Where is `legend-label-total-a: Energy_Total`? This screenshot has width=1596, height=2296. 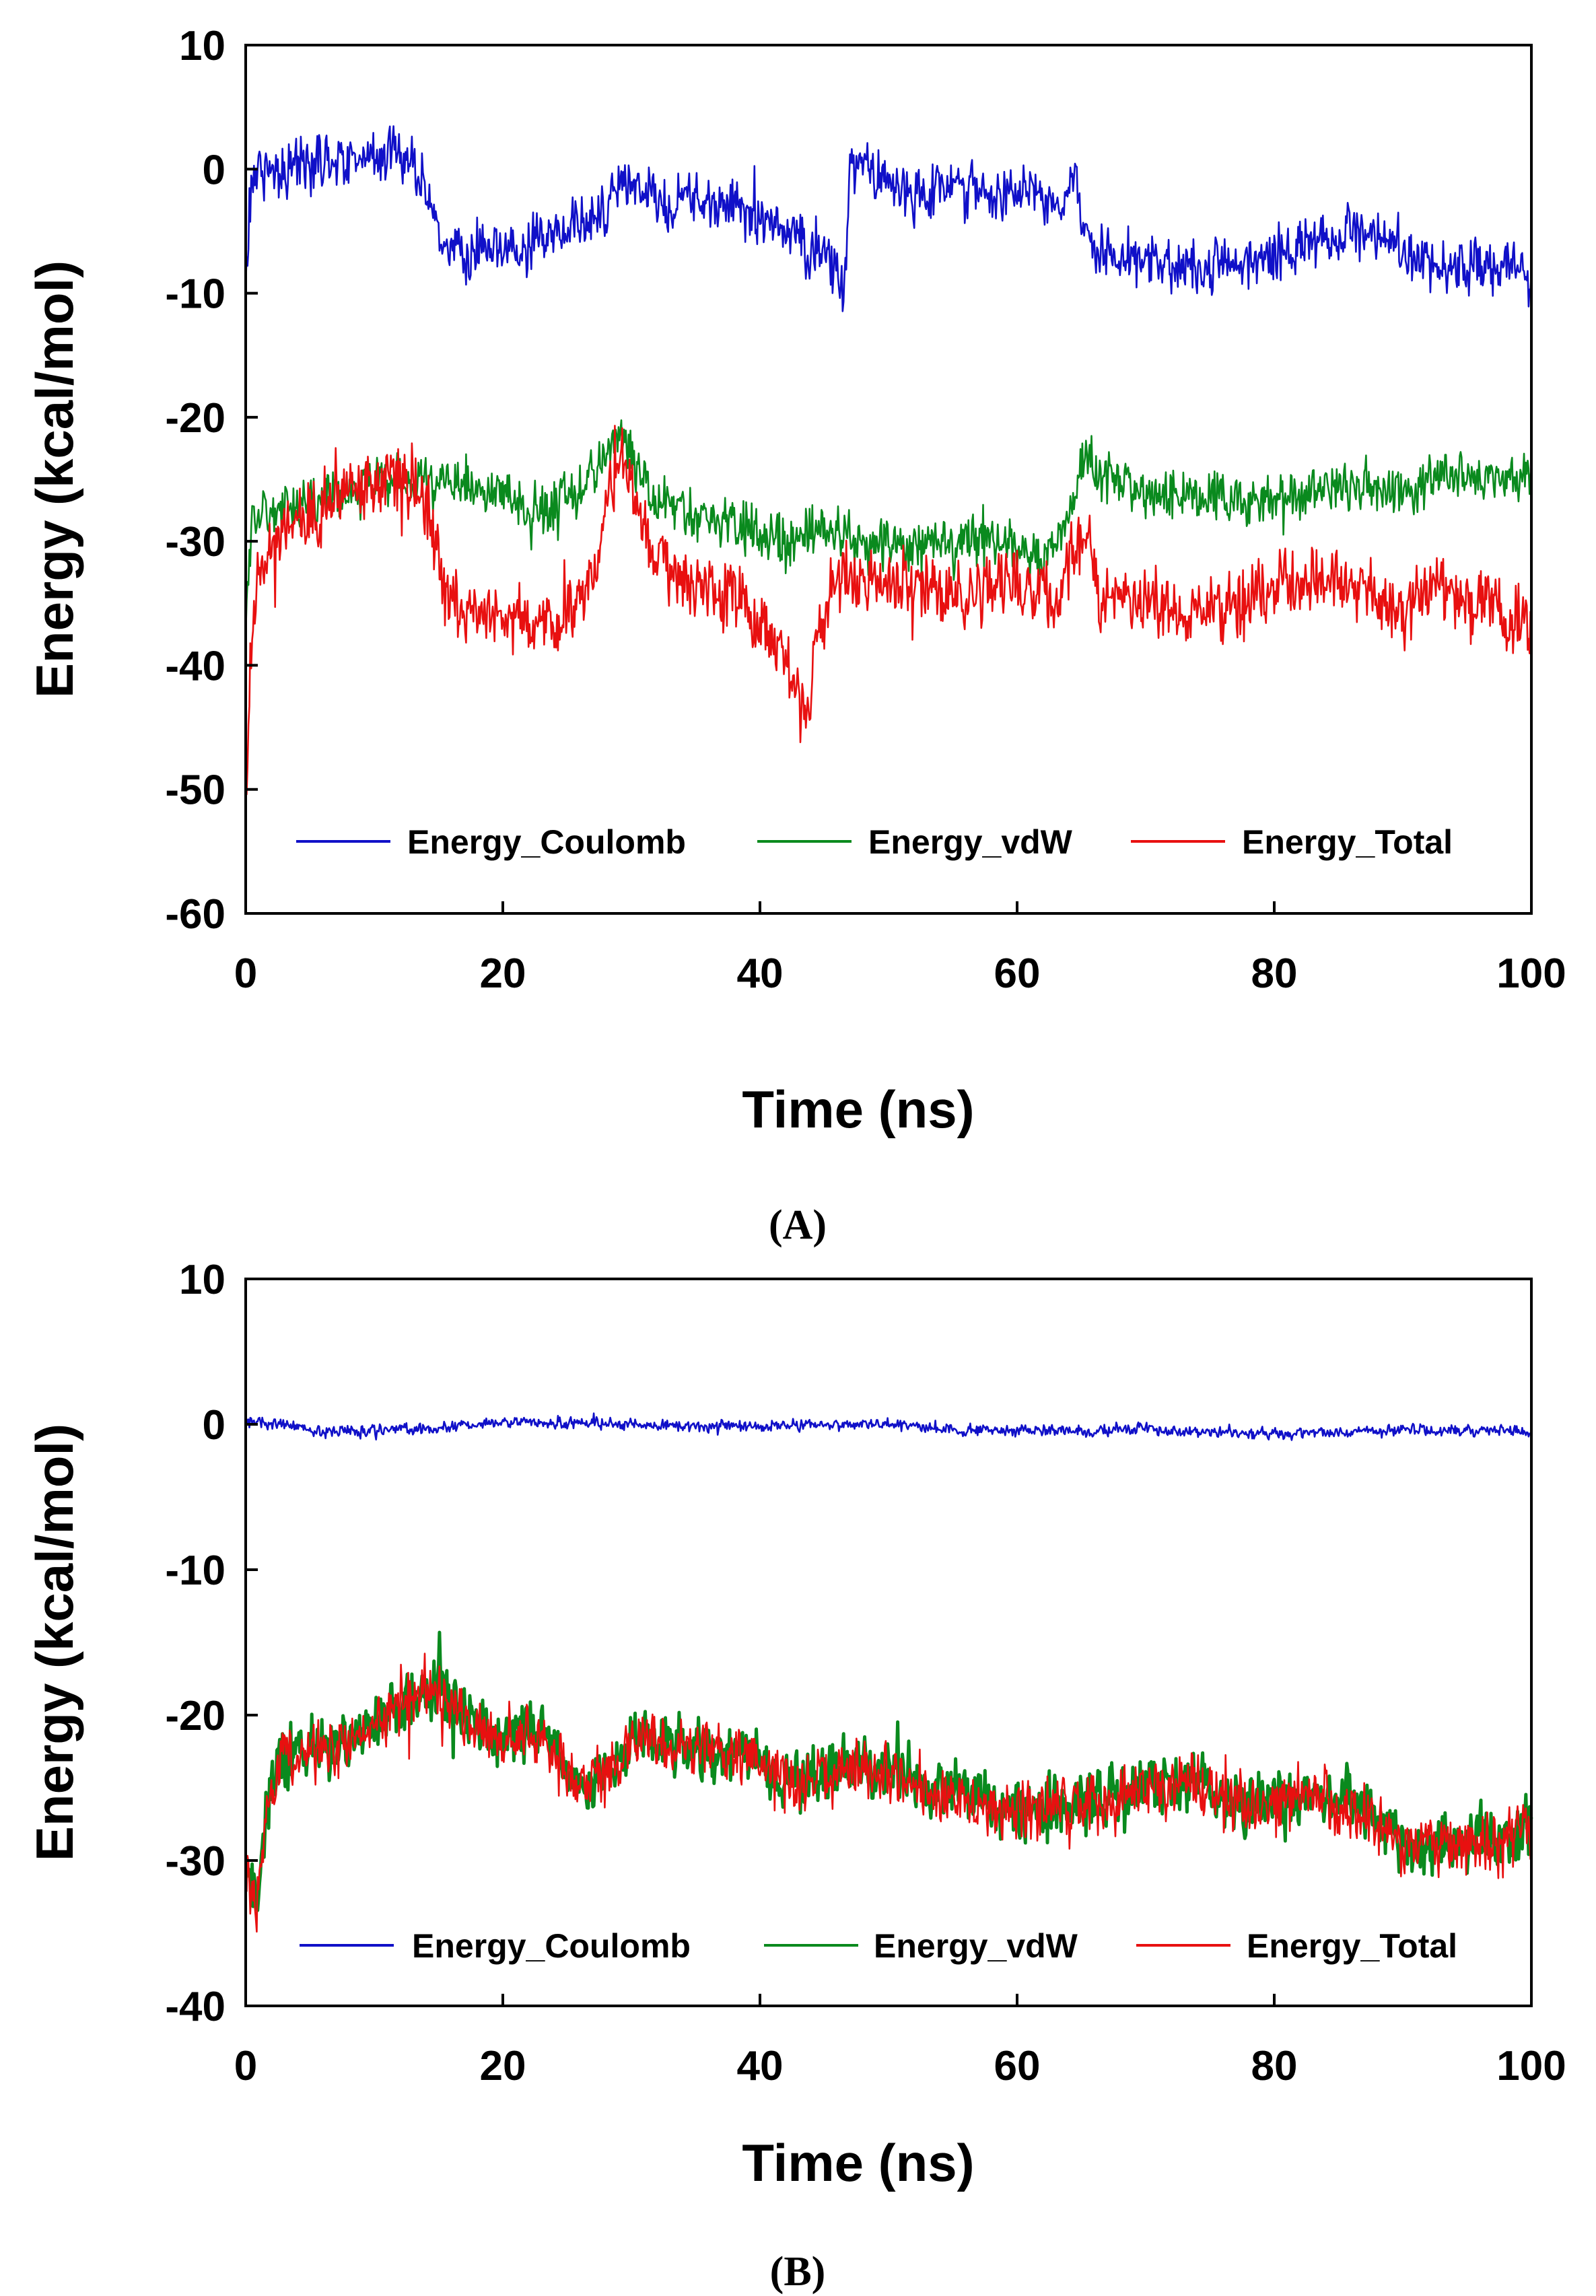 legend-label-total-a: Energy_Total is located at coordinates (1347, 842).